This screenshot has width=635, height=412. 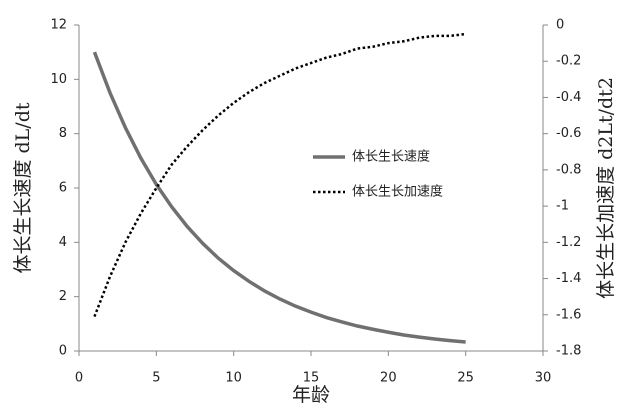 I want to click on y2-tick-label: -0.2, so click(x=568, y=61).